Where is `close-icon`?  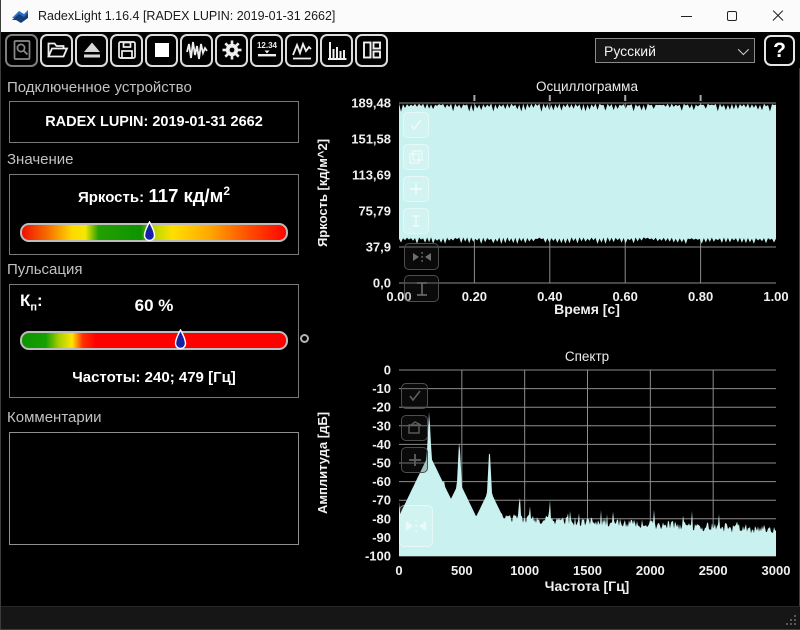 close-icon is located at coordinates (778, 16).